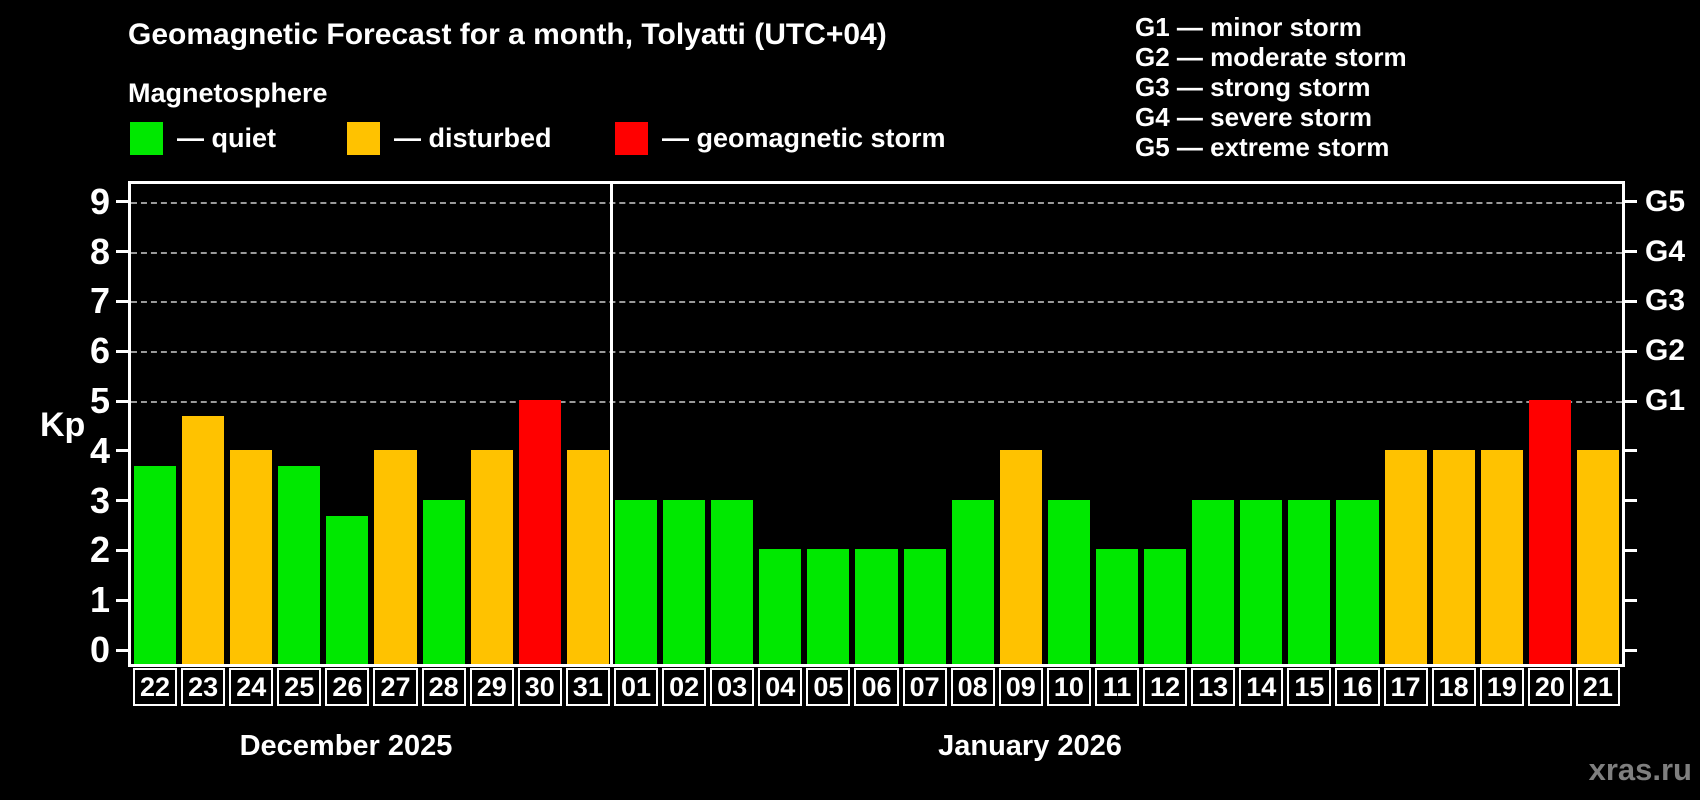 The image size is (1700, 800). Describe the element at coordinates (539, 687) in the screenshot. I see `day-box-dec-30: 30` at that location.